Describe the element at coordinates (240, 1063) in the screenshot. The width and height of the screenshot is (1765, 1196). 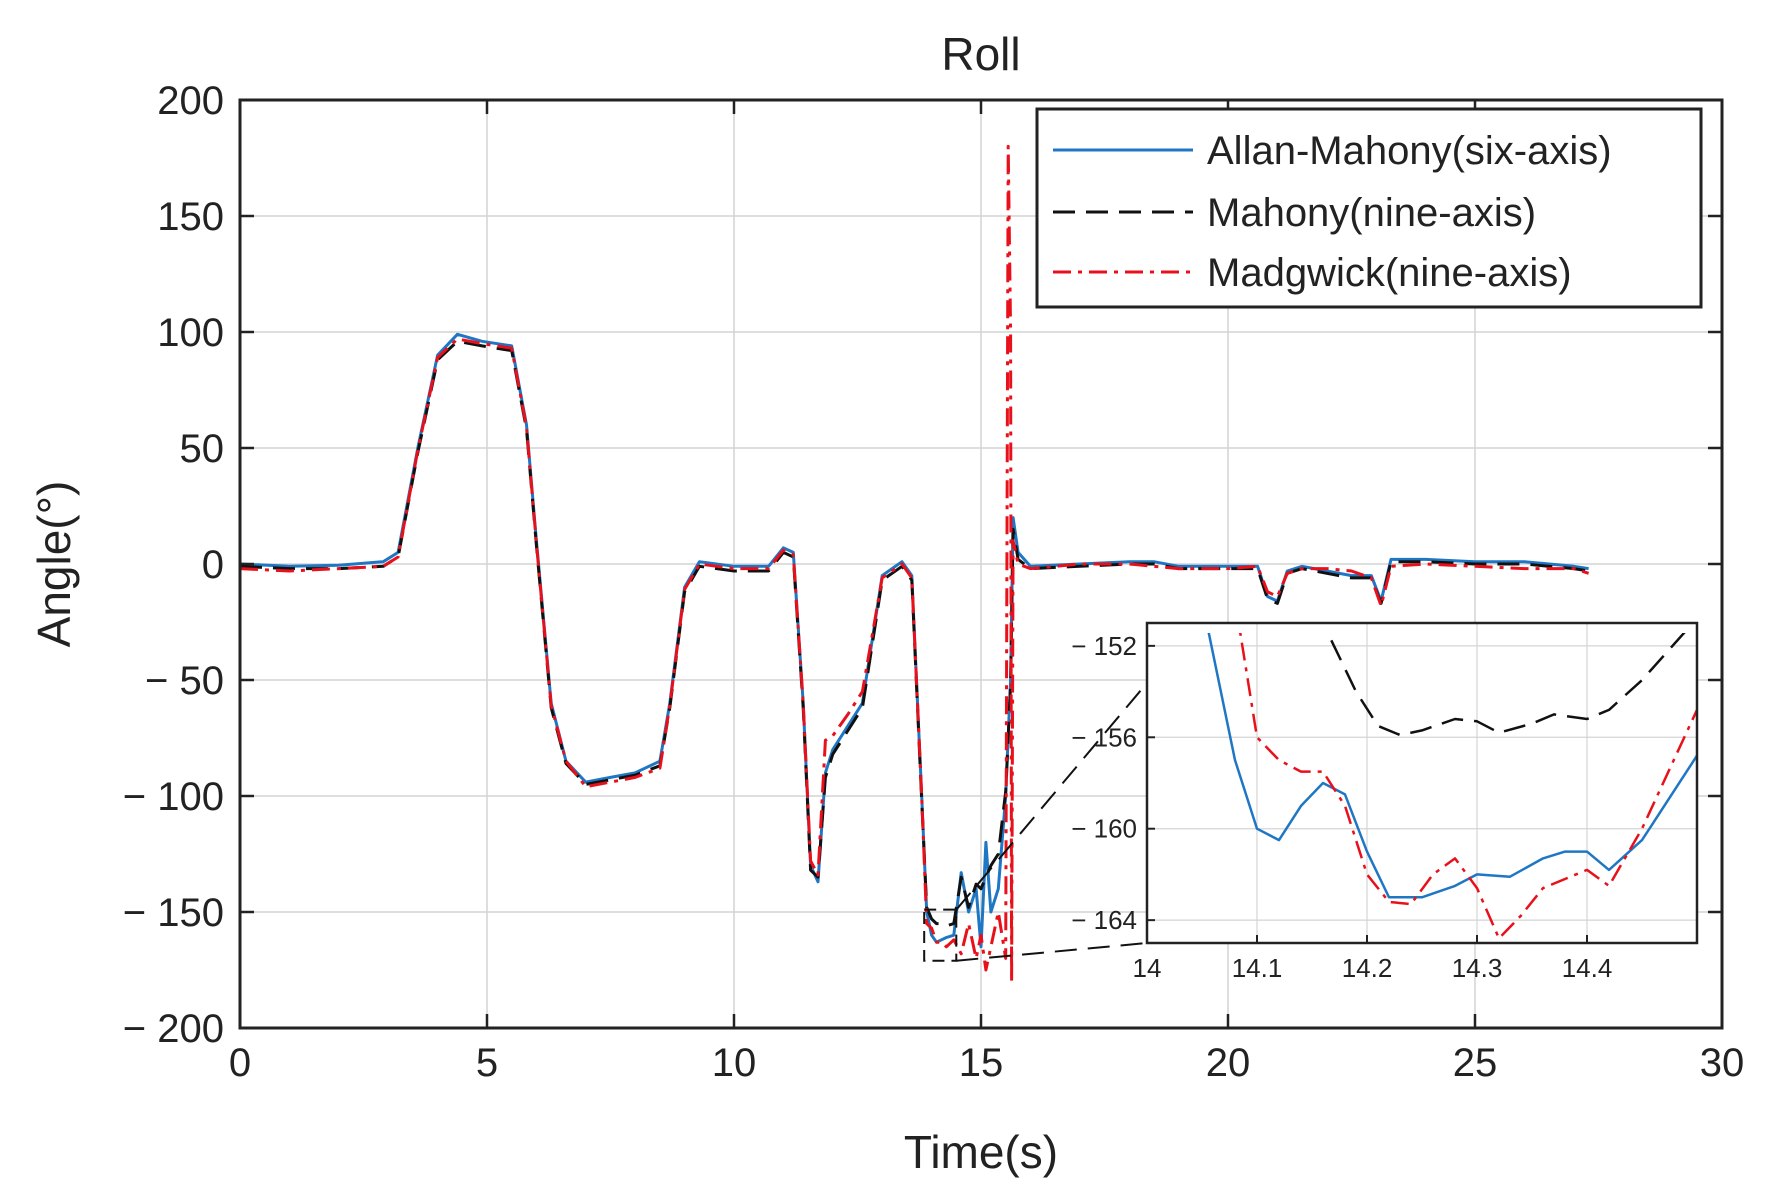
I see `x-tick-label: 0` at that location.